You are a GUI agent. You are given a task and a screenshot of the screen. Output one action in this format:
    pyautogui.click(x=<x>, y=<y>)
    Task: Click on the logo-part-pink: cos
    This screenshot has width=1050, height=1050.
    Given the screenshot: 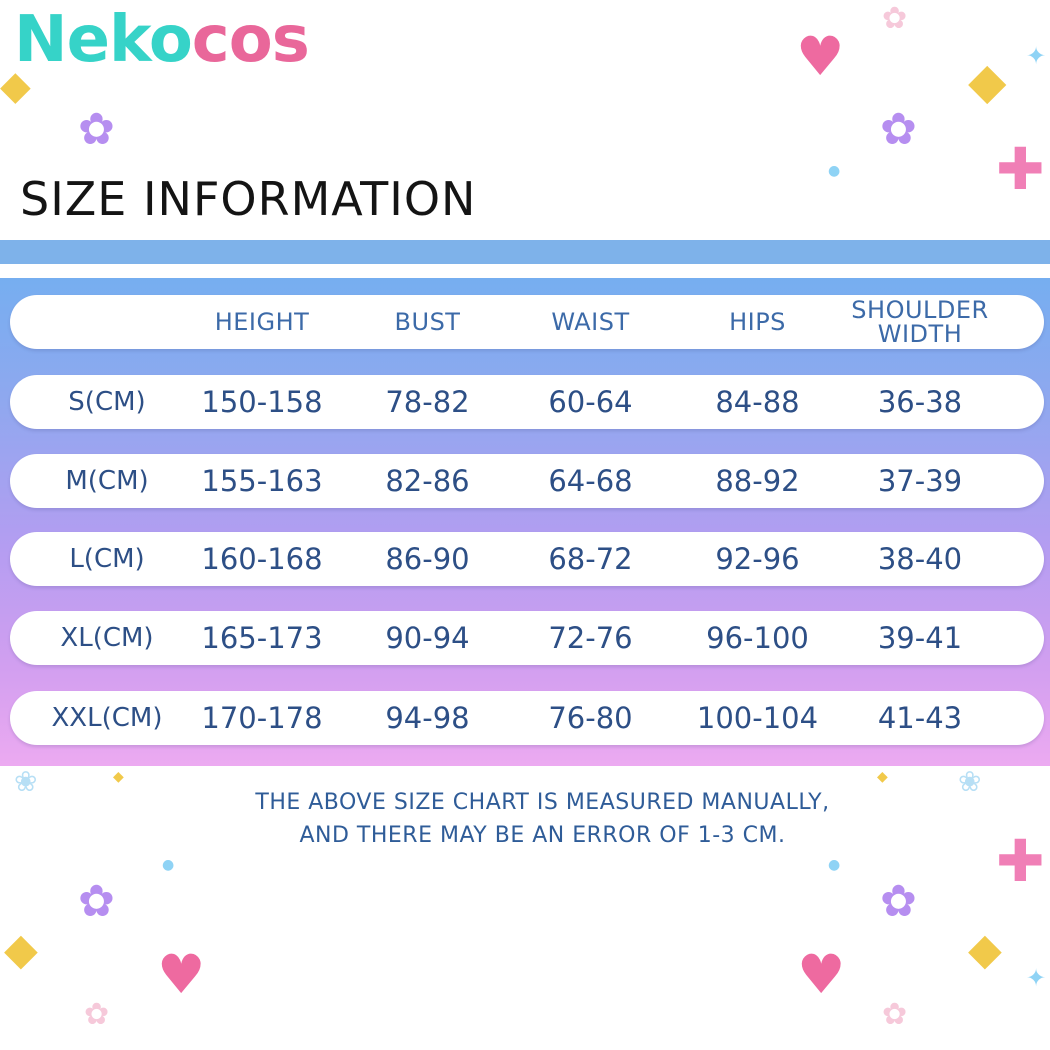 What is the action you would take?
    pyautogui.click(x=250, y=40)
    